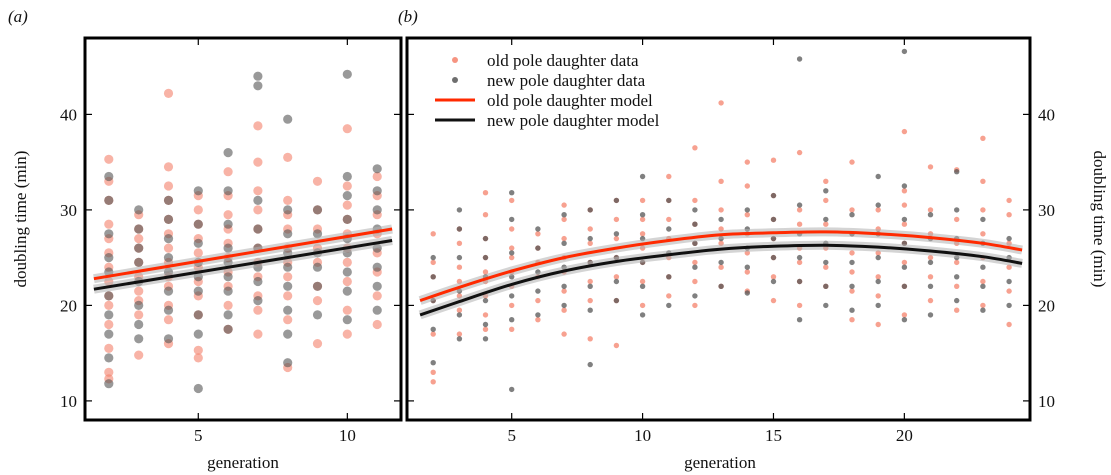 The height and width of the screenshot is (475, 1111). I want to click on panel-b-xtick-label: 10, so click(642, 435).